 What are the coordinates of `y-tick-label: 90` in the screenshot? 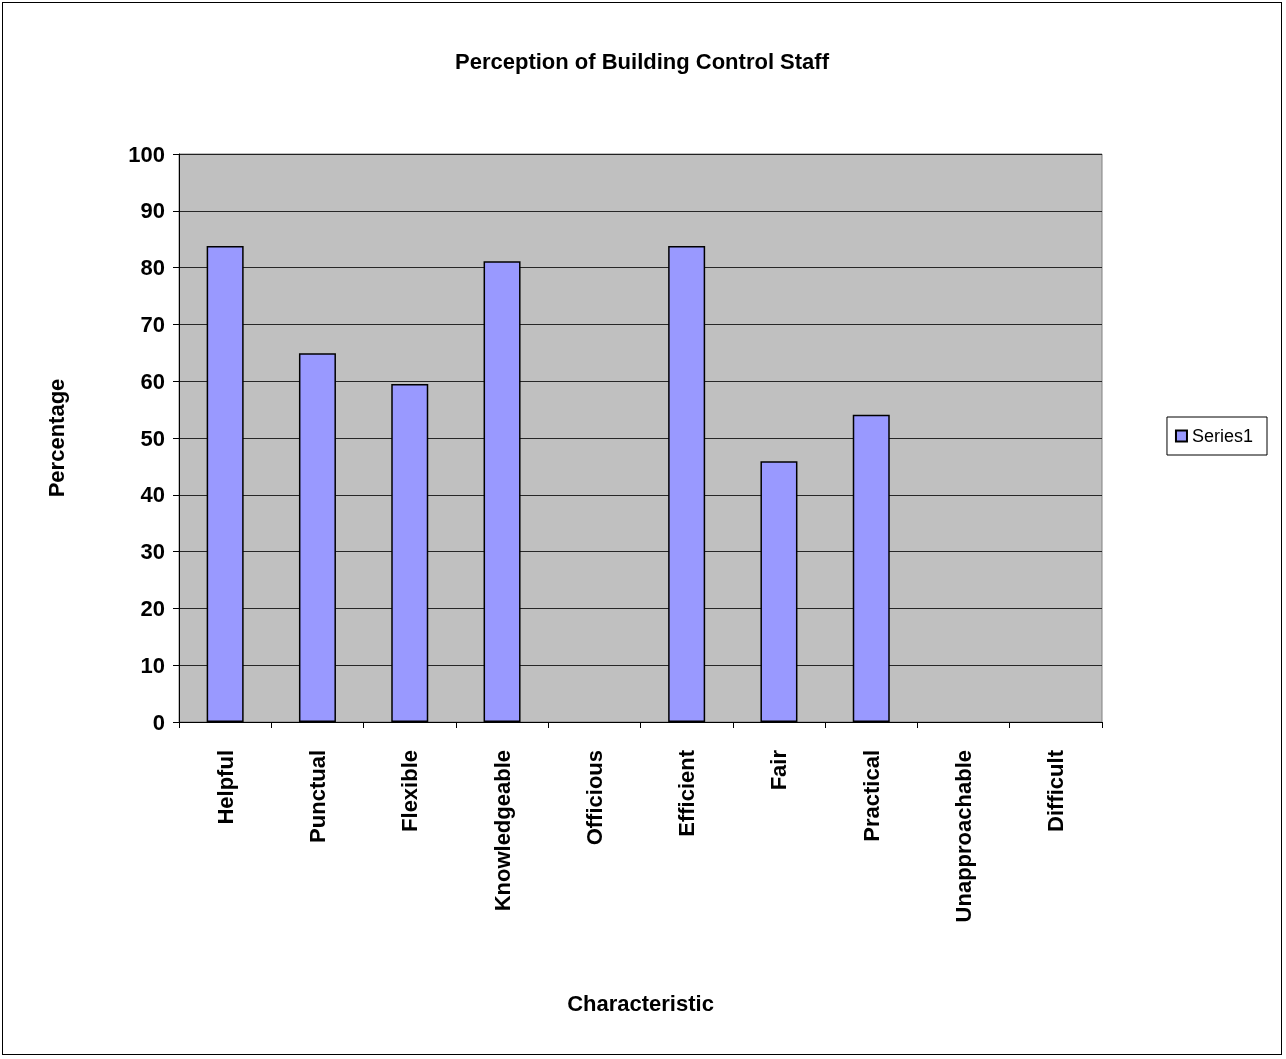 It's located at (152, 211).